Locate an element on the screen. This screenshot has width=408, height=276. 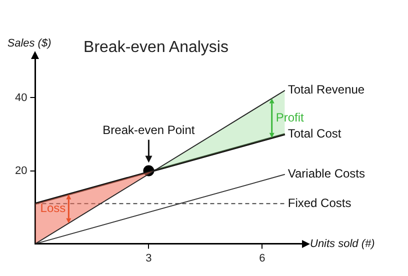
y-tick-label: 40 is located at coordinates (21, 98).